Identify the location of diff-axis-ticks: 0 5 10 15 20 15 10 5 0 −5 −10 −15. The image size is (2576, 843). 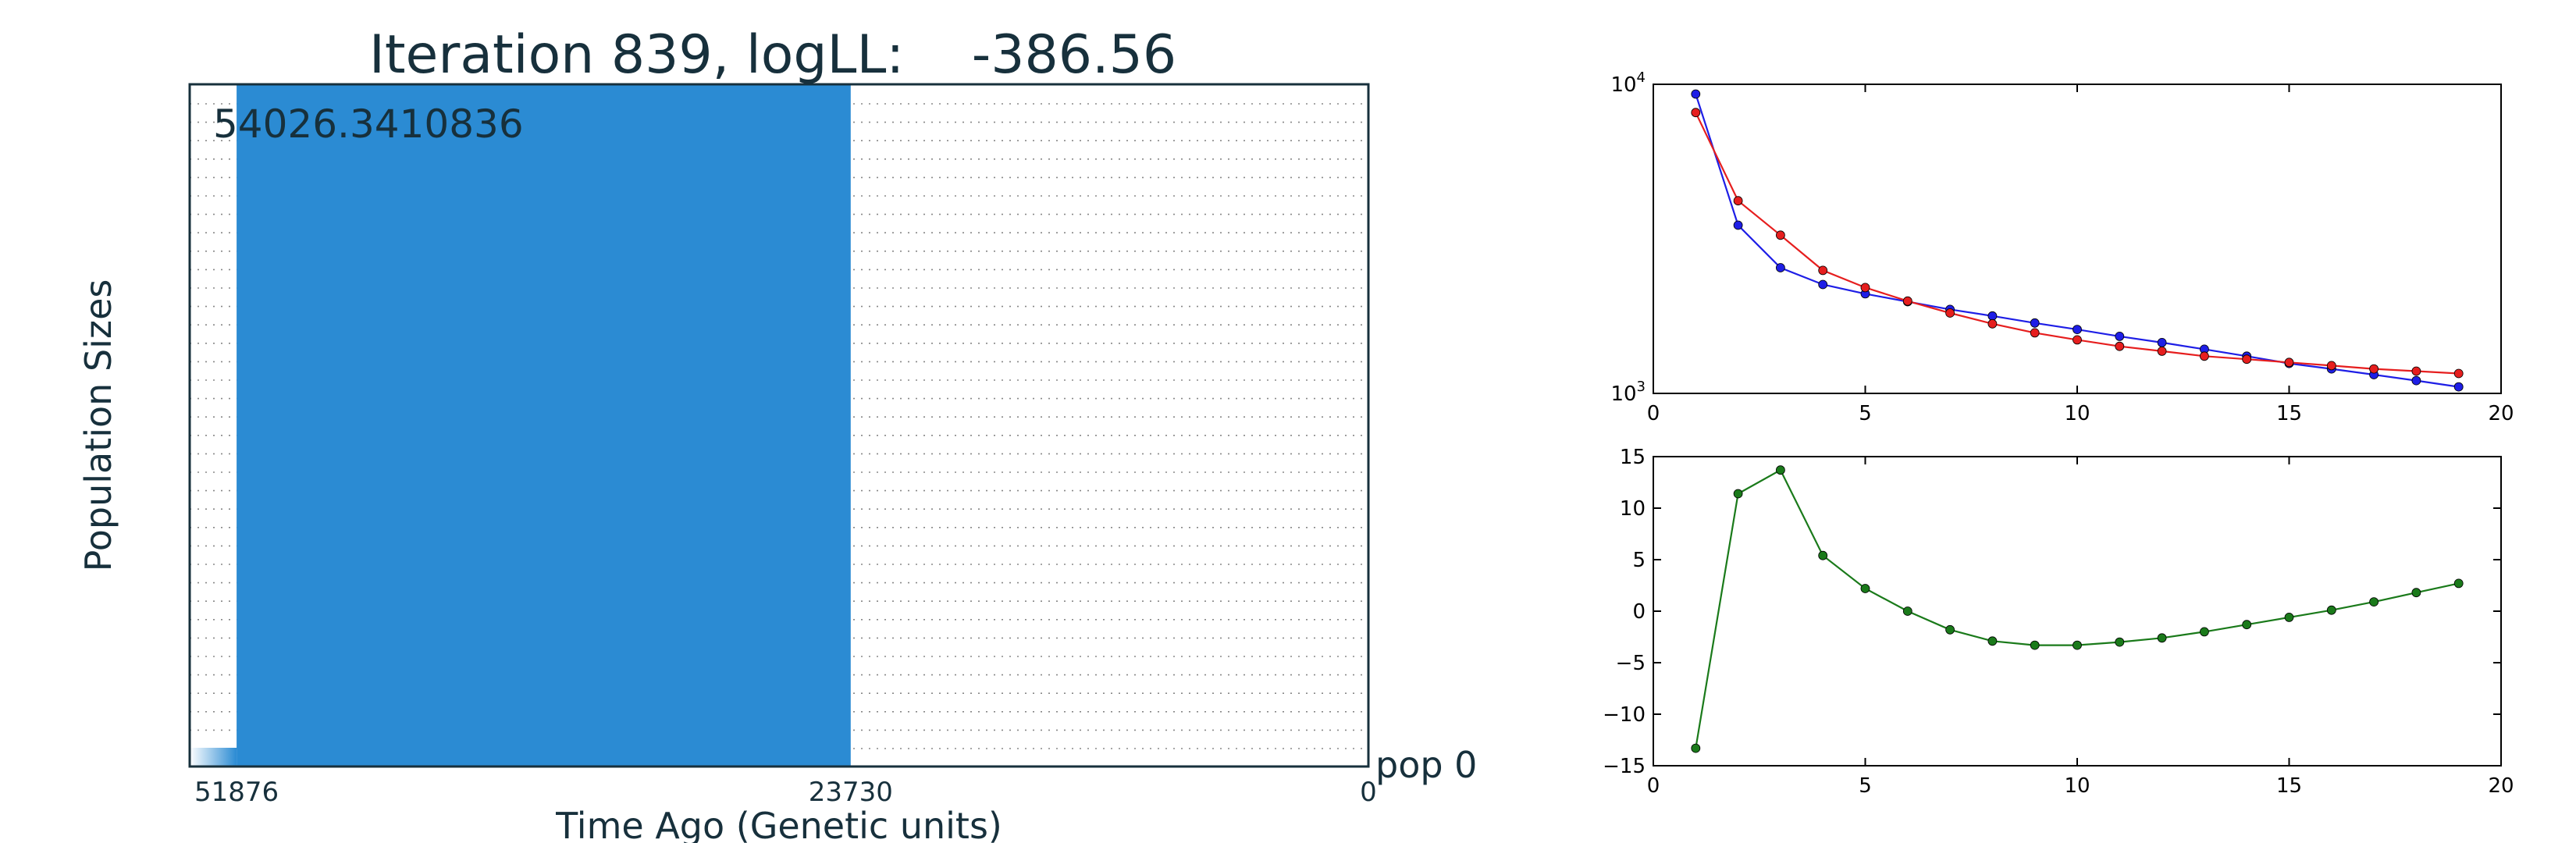
(2058, 622).